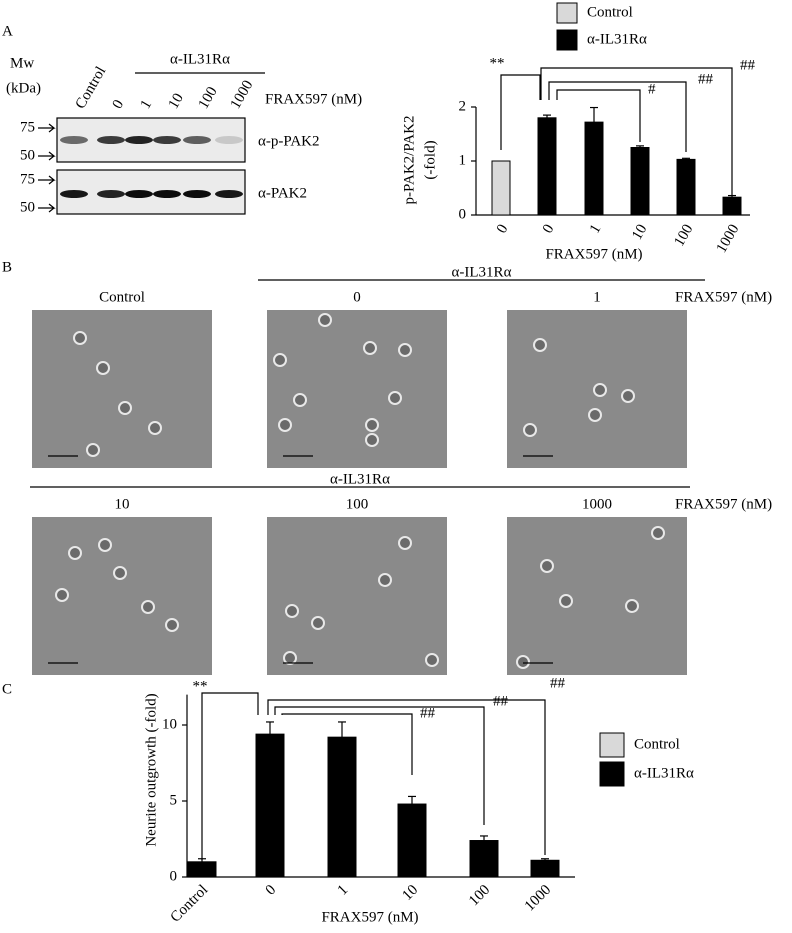  Describe the element at coordinates (282, 193) in the screenshot. I see `label: α-PAK2` at that location.